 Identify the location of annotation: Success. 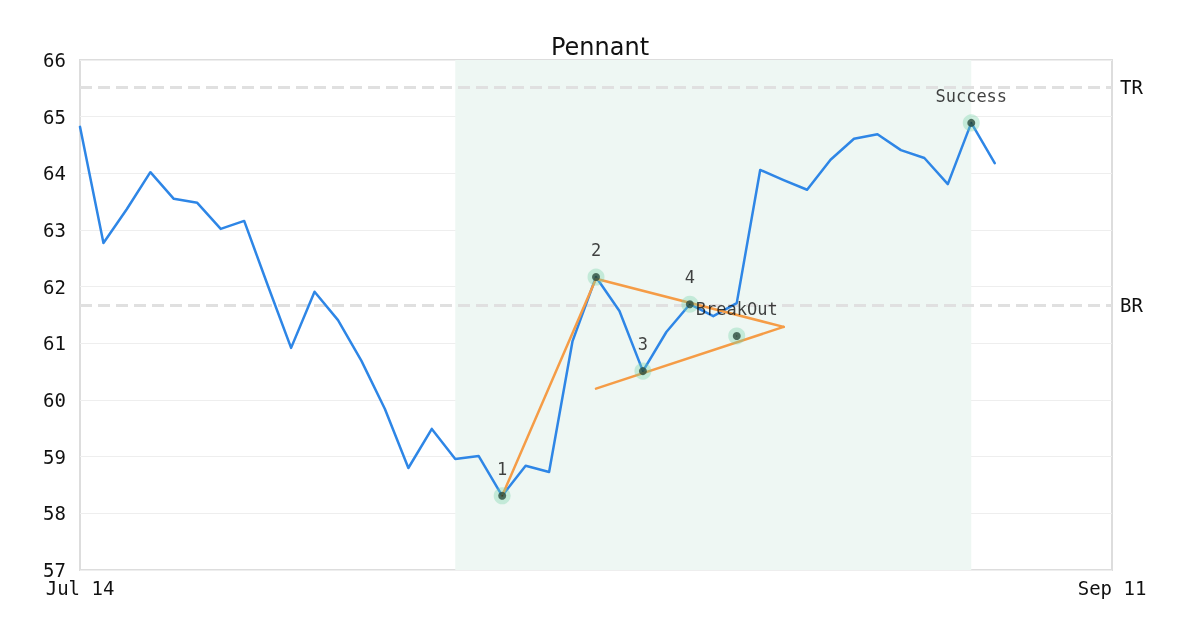
(971, 95).